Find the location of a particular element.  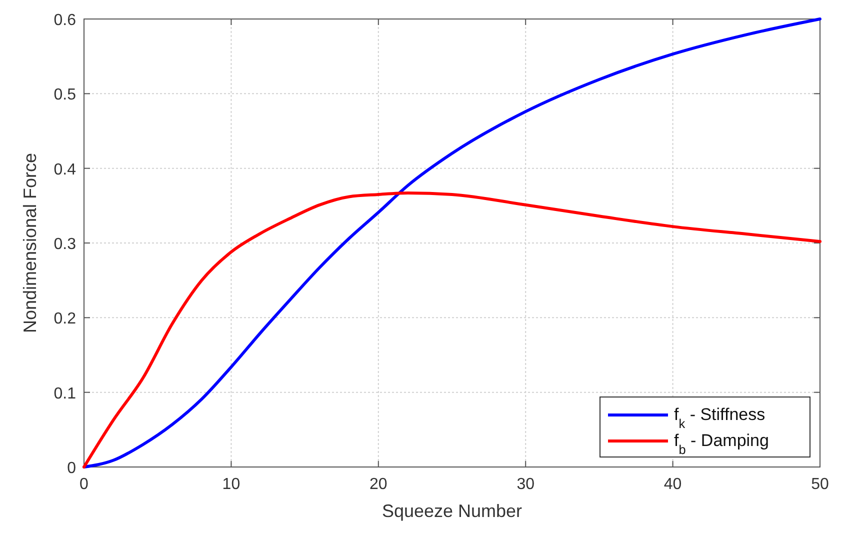

y-tick-label: 0.3 is located at coordinates (65, 244).